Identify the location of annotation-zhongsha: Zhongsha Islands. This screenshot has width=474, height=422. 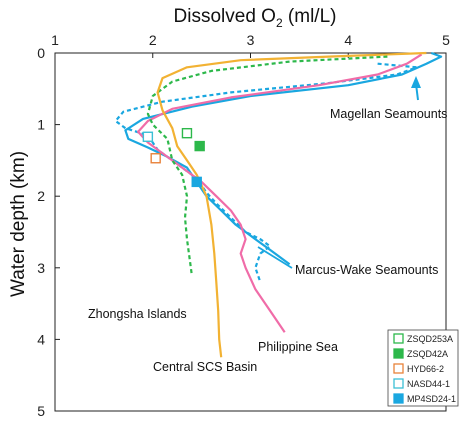
(137, 314).